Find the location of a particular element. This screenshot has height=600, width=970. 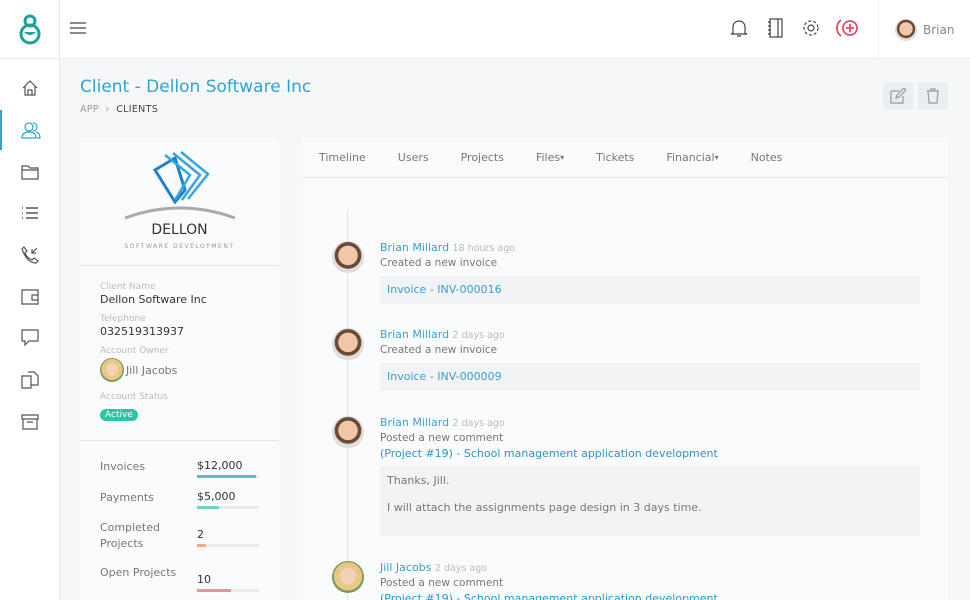

dellon-logo-graphic is located at coordinates (180, 185).